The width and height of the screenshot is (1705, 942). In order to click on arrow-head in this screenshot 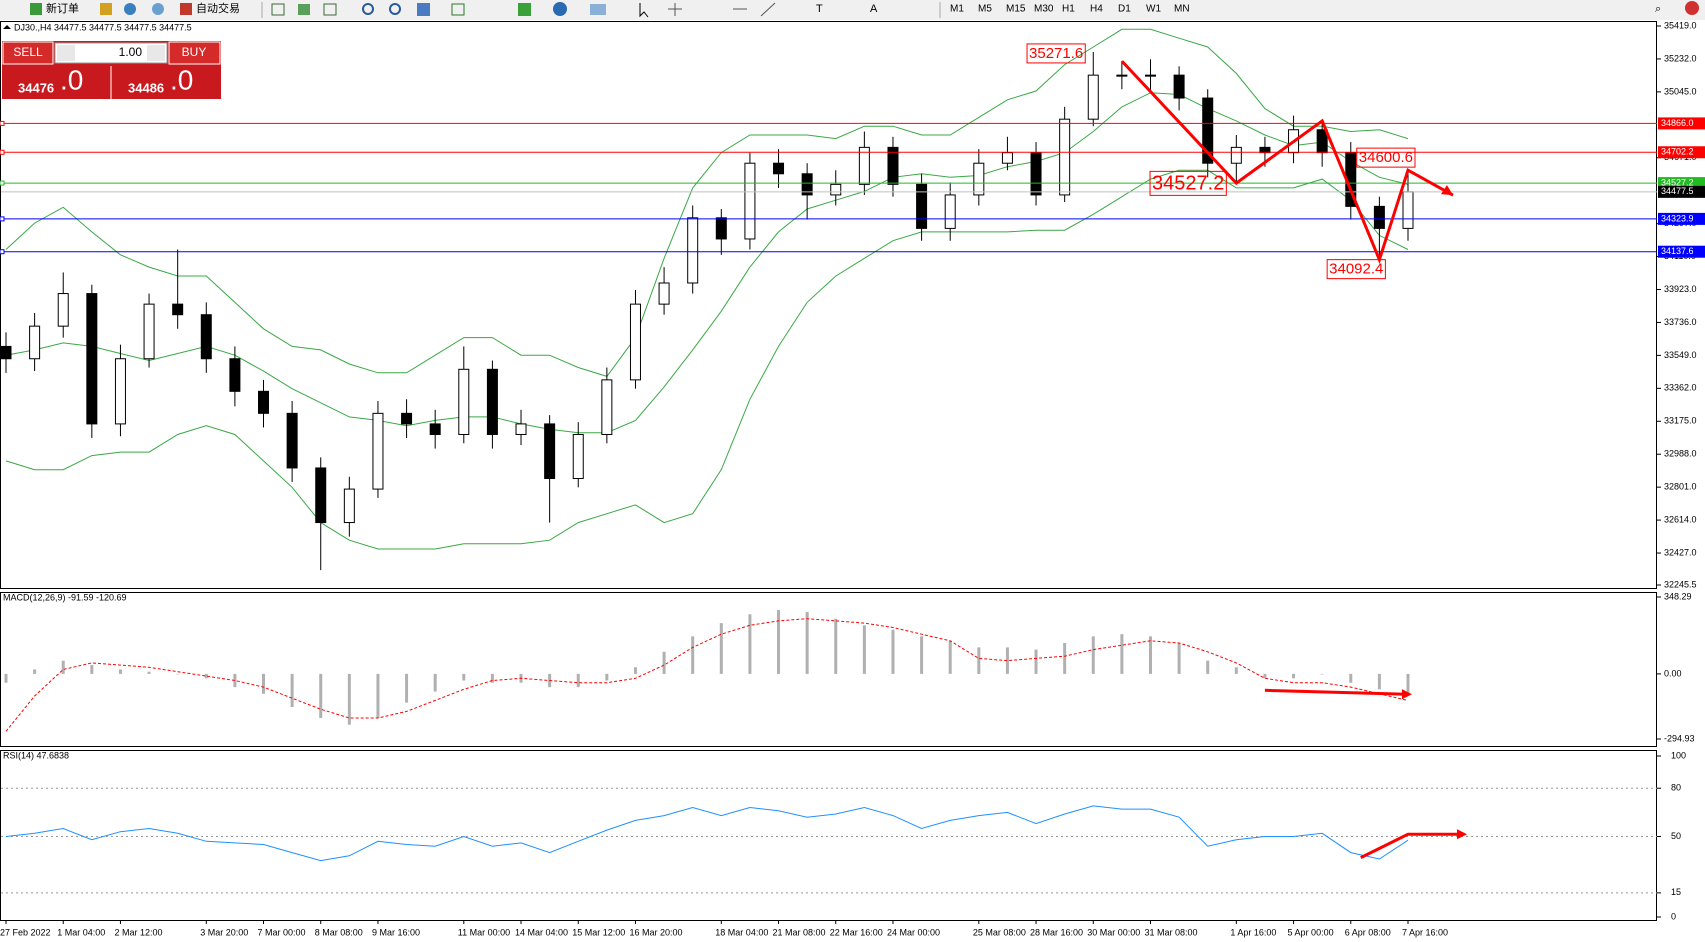, I will do `click(1462, 834)`.